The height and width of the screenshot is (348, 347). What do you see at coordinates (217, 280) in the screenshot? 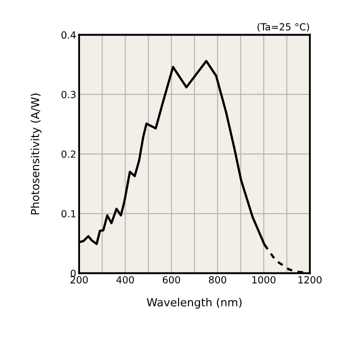
I see `x-tick-label: 800` at bounding box center [217, 280].